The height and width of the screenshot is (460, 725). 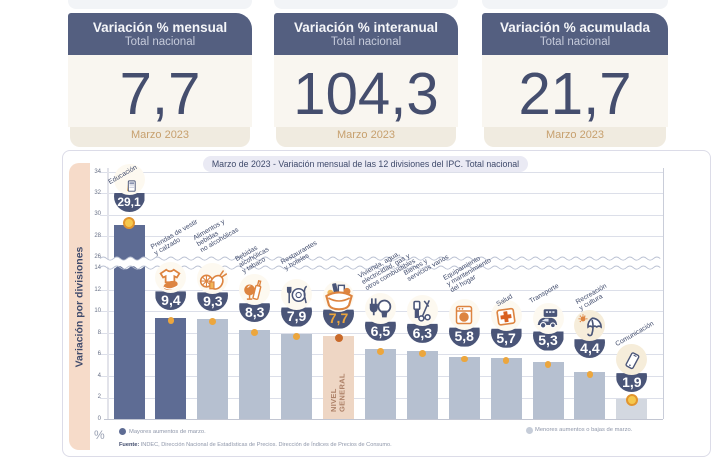 I want to click on svg-text: GENERAL, so click(x=342, y=392).